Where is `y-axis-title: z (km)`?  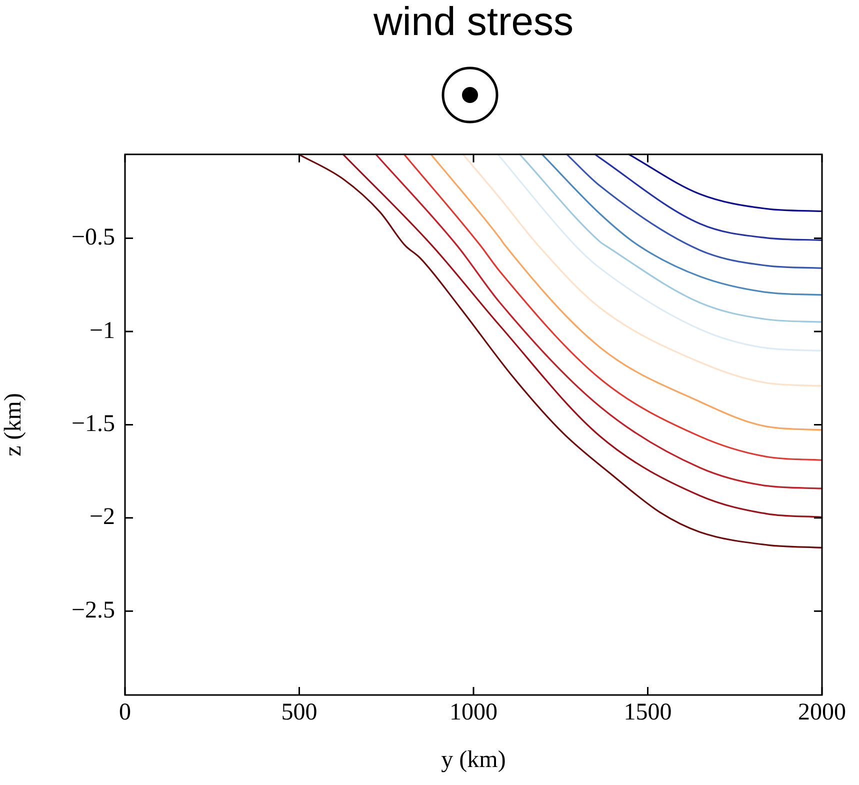 y-axis-title: z (km) is located at coordinates (13, 424).